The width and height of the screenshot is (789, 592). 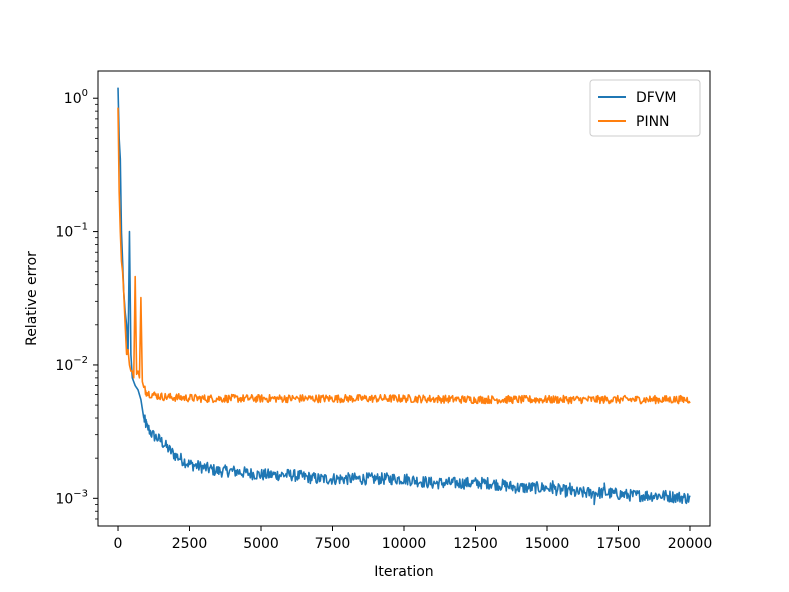 I want to click on legend-label: PINN, so click(x=653, y=122).